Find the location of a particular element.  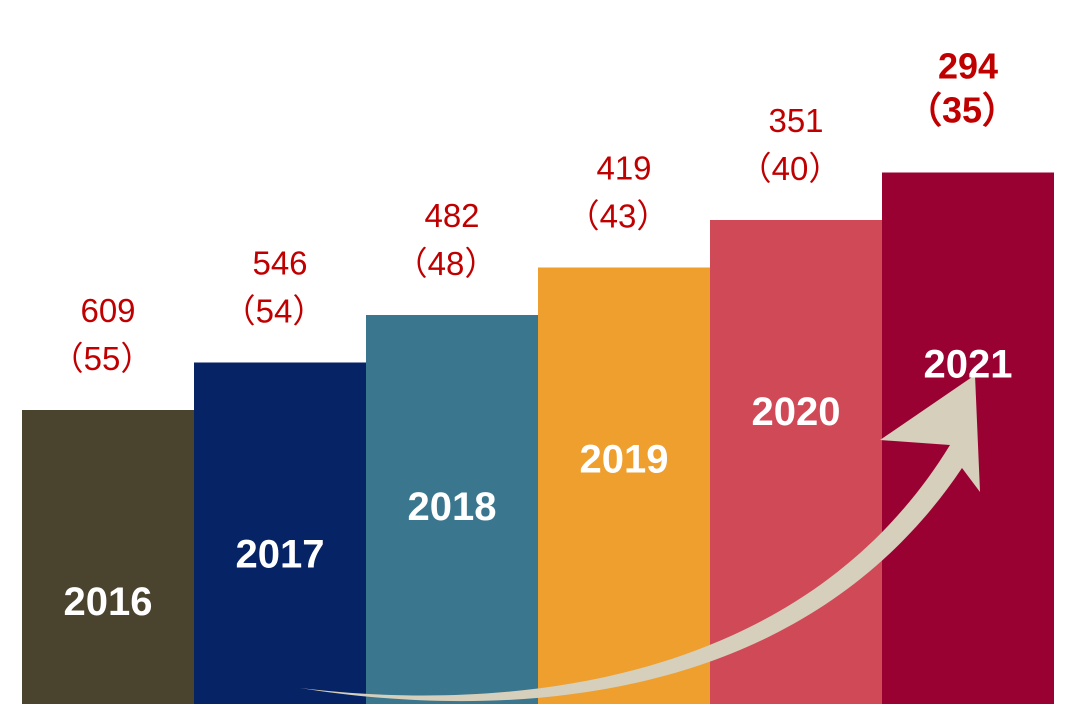

secondary-label-2016: （55） is located at coordinates (102, 358).